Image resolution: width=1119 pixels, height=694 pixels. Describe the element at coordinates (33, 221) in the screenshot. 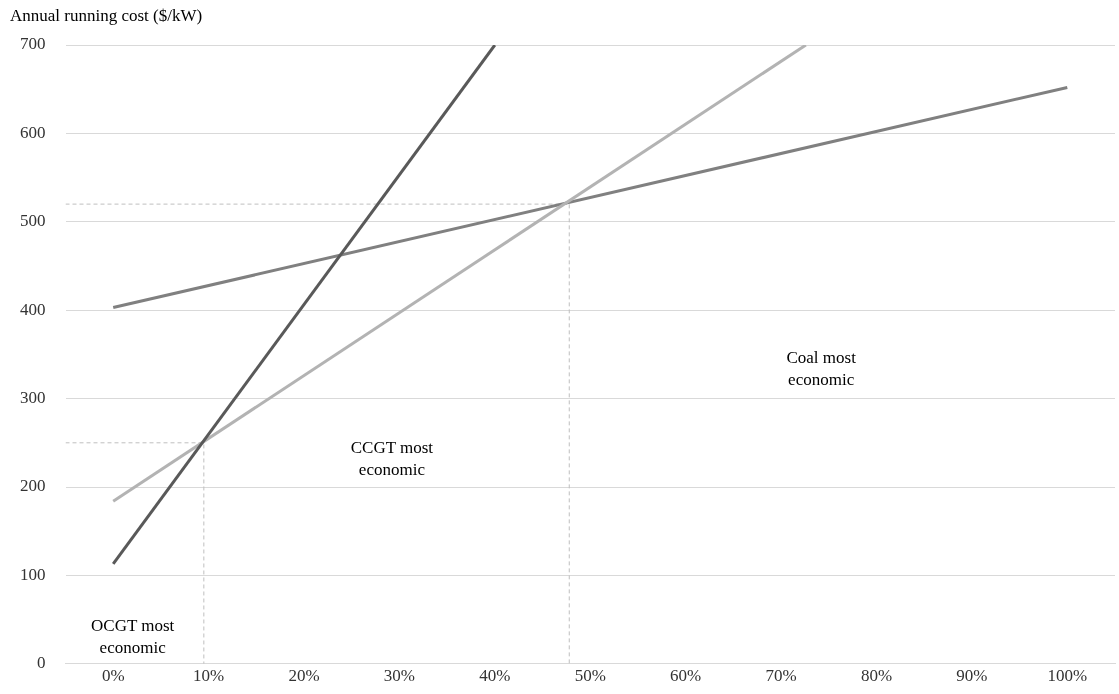

I see `y-tick-label: 500` at that location.